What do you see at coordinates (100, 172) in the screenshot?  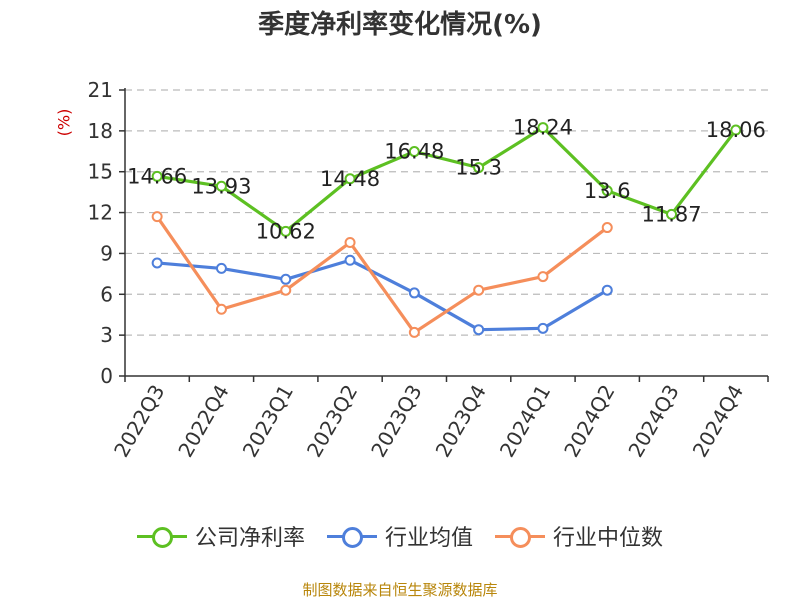 I see `y-tick-label: 15` at bounding box center [100, 172].